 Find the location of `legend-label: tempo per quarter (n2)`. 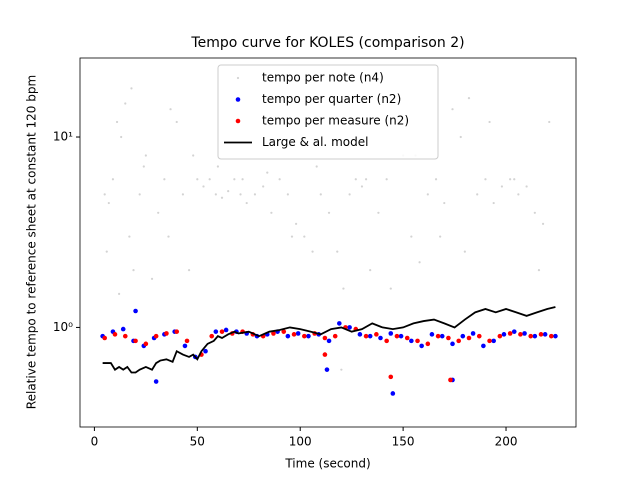

legend-label: tempo per quarter (n2) is located at coordinates (331, 99).